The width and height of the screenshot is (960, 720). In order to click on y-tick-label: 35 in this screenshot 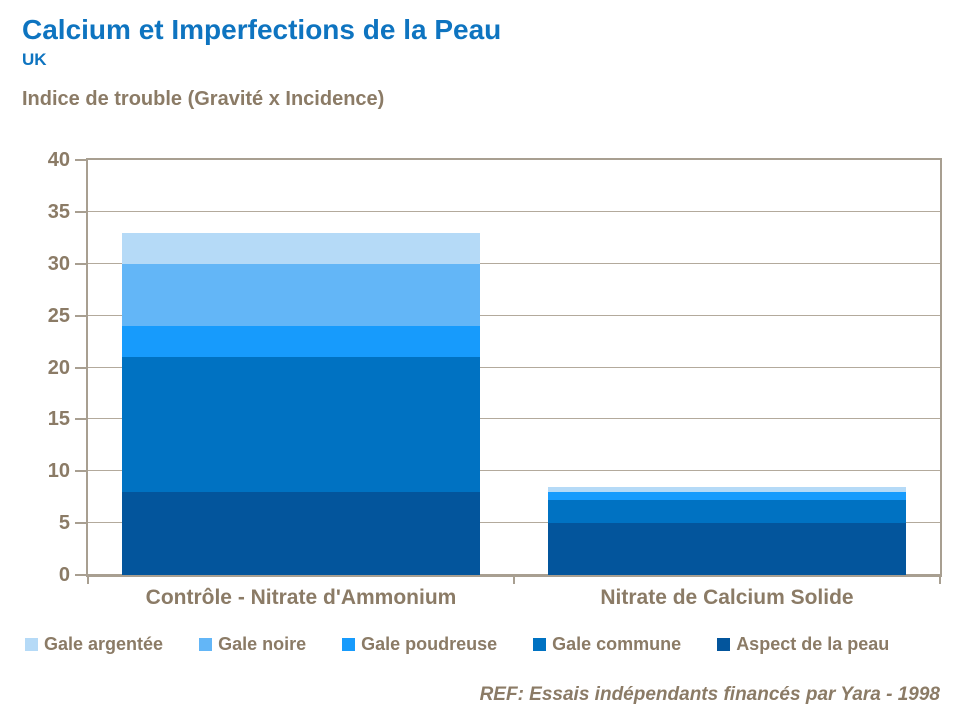, I will do `click(58, 211)`.